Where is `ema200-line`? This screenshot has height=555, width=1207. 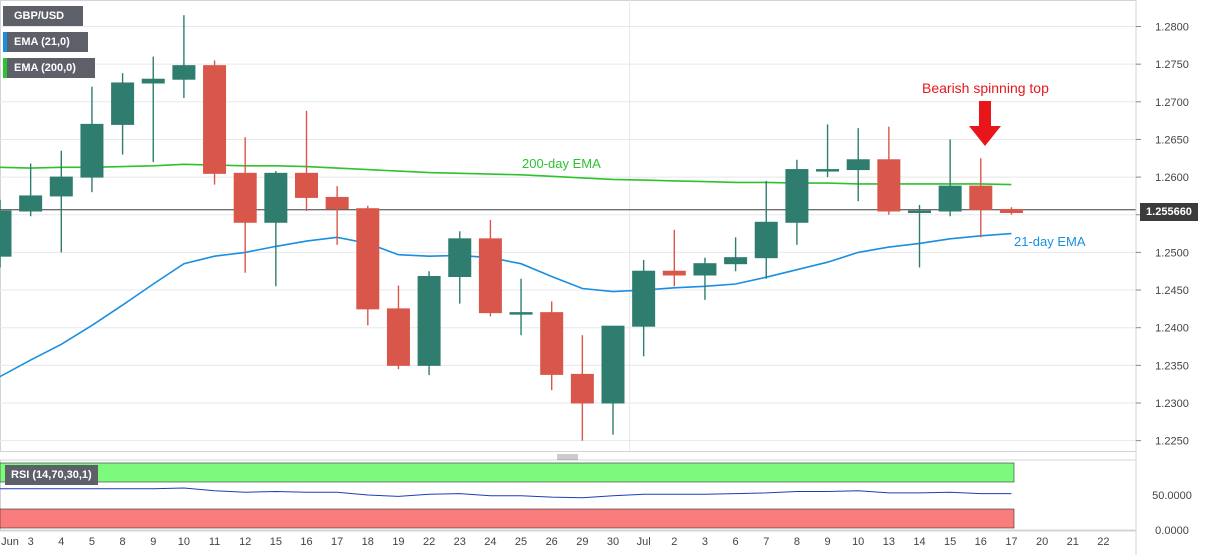 ema200-line is located at coordinates (506, 174).